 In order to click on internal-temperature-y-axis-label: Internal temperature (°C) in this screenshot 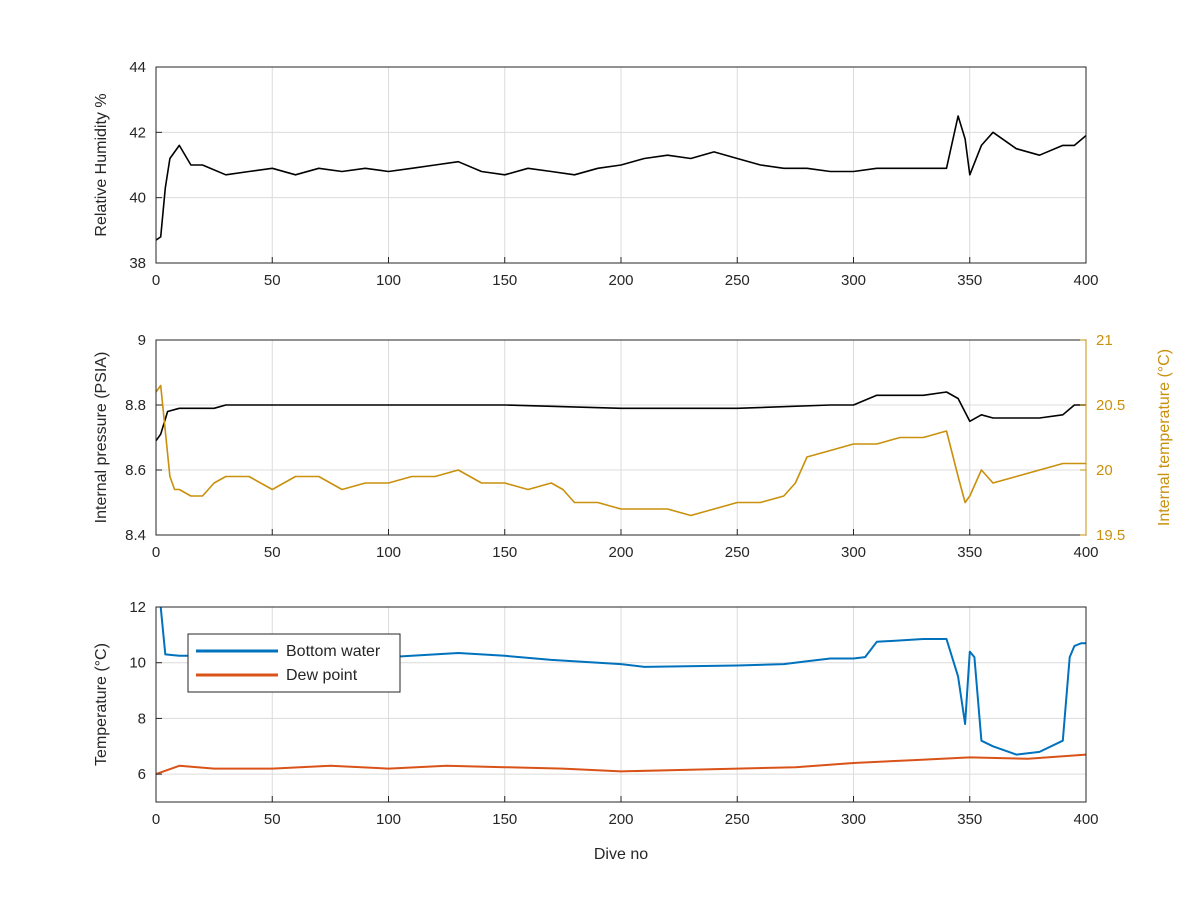, I will do `click(1164, 437)`.